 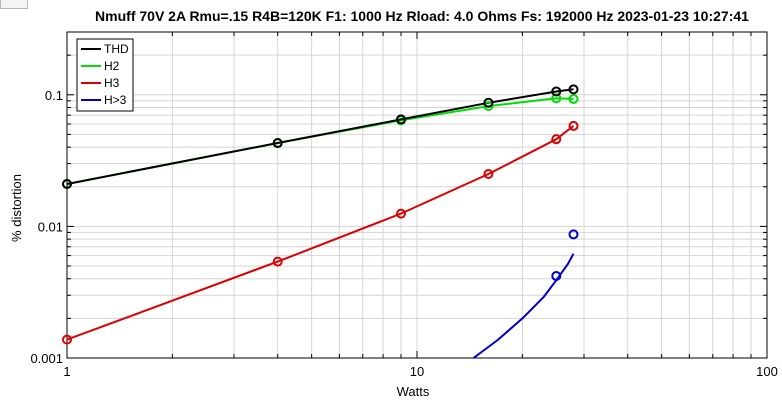 I want to click on x-tick-labels: 1 10 100, so click(x=420, y=371).